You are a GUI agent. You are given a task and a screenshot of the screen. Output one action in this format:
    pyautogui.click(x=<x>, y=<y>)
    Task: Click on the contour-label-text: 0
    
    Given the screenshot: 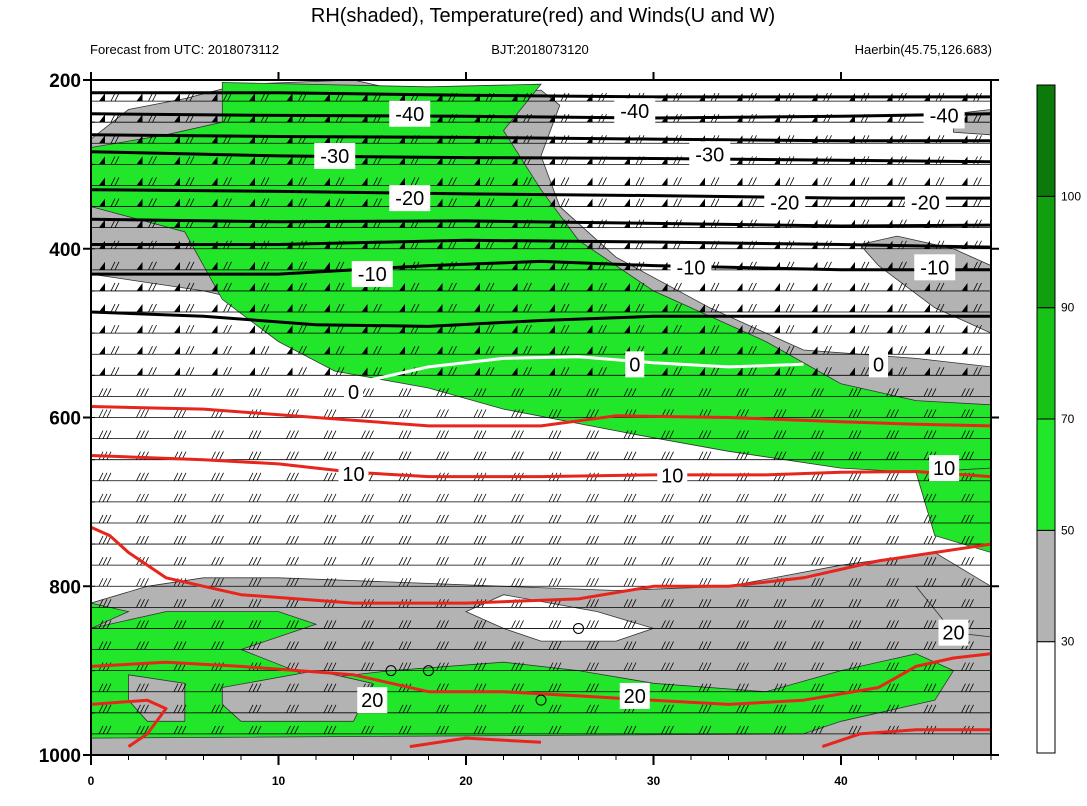 What is the action you would take?
    pyautogui.click(x=353, y=393)
    